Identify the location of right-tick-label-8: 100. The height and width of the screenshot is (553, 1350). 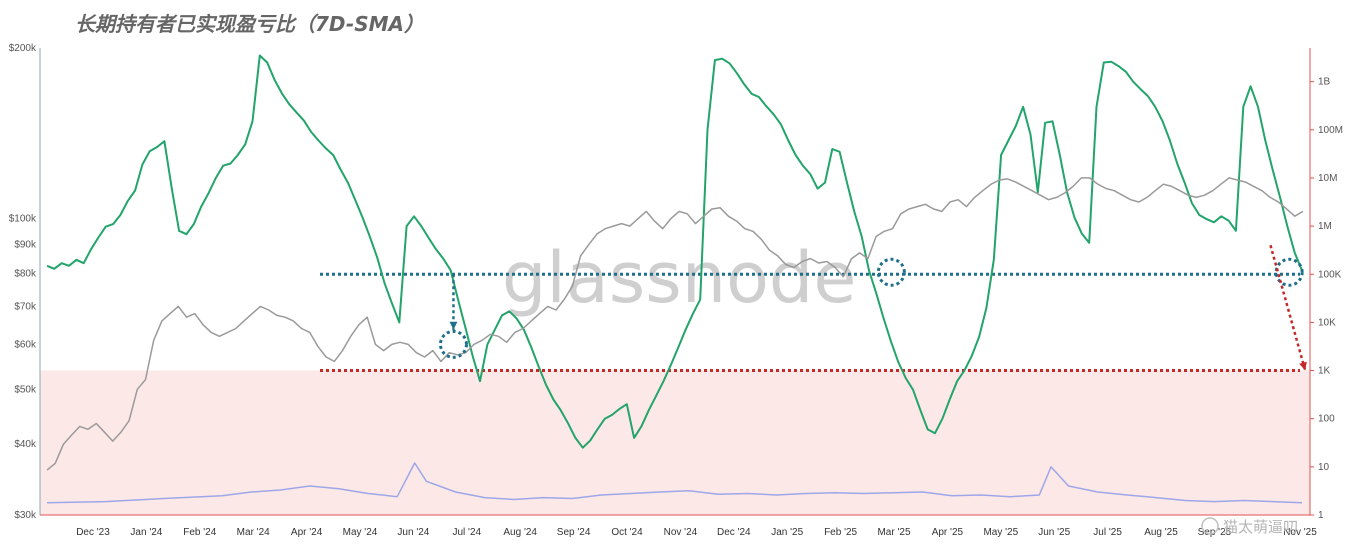
(1326, 419).